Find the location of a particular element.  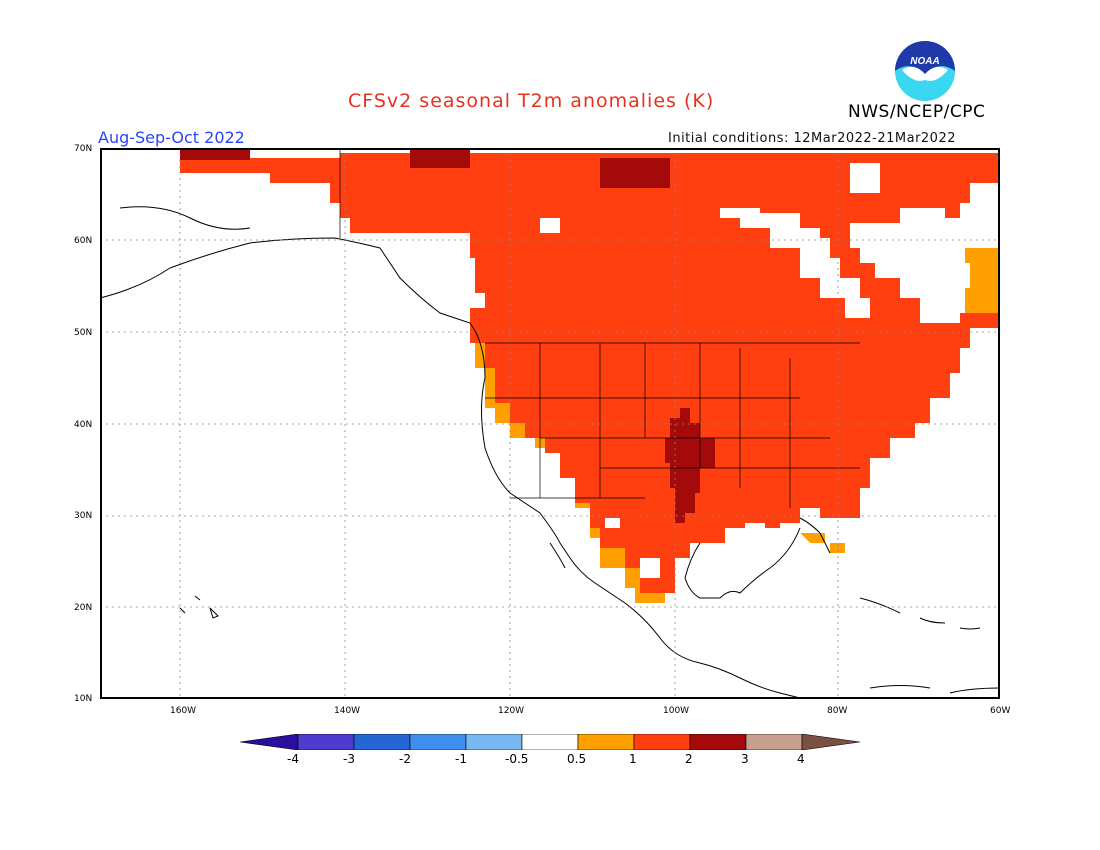

logo-text: NOAA is located at coordinates (924, 61).